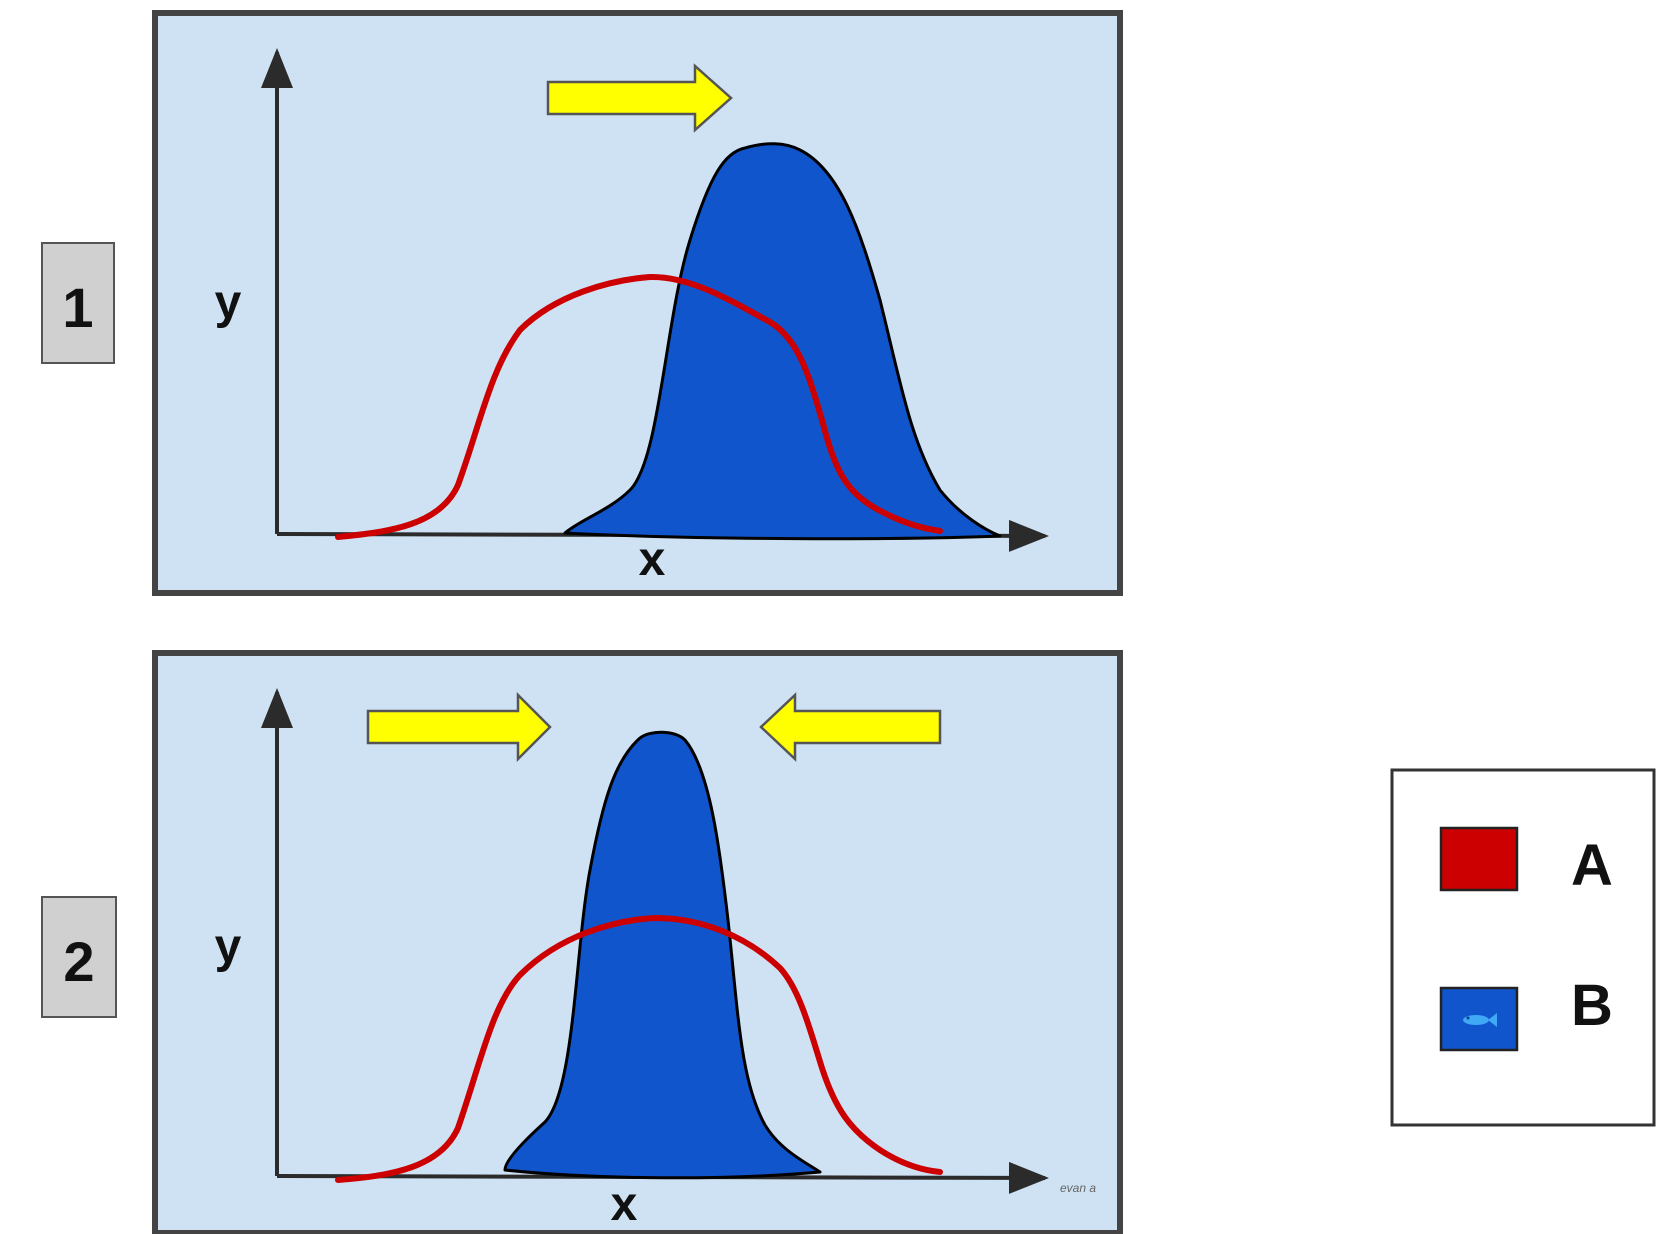 This screenshot has height=1234, width=1665. I want to click on panel-1-x-label: x, so click(652, 559).